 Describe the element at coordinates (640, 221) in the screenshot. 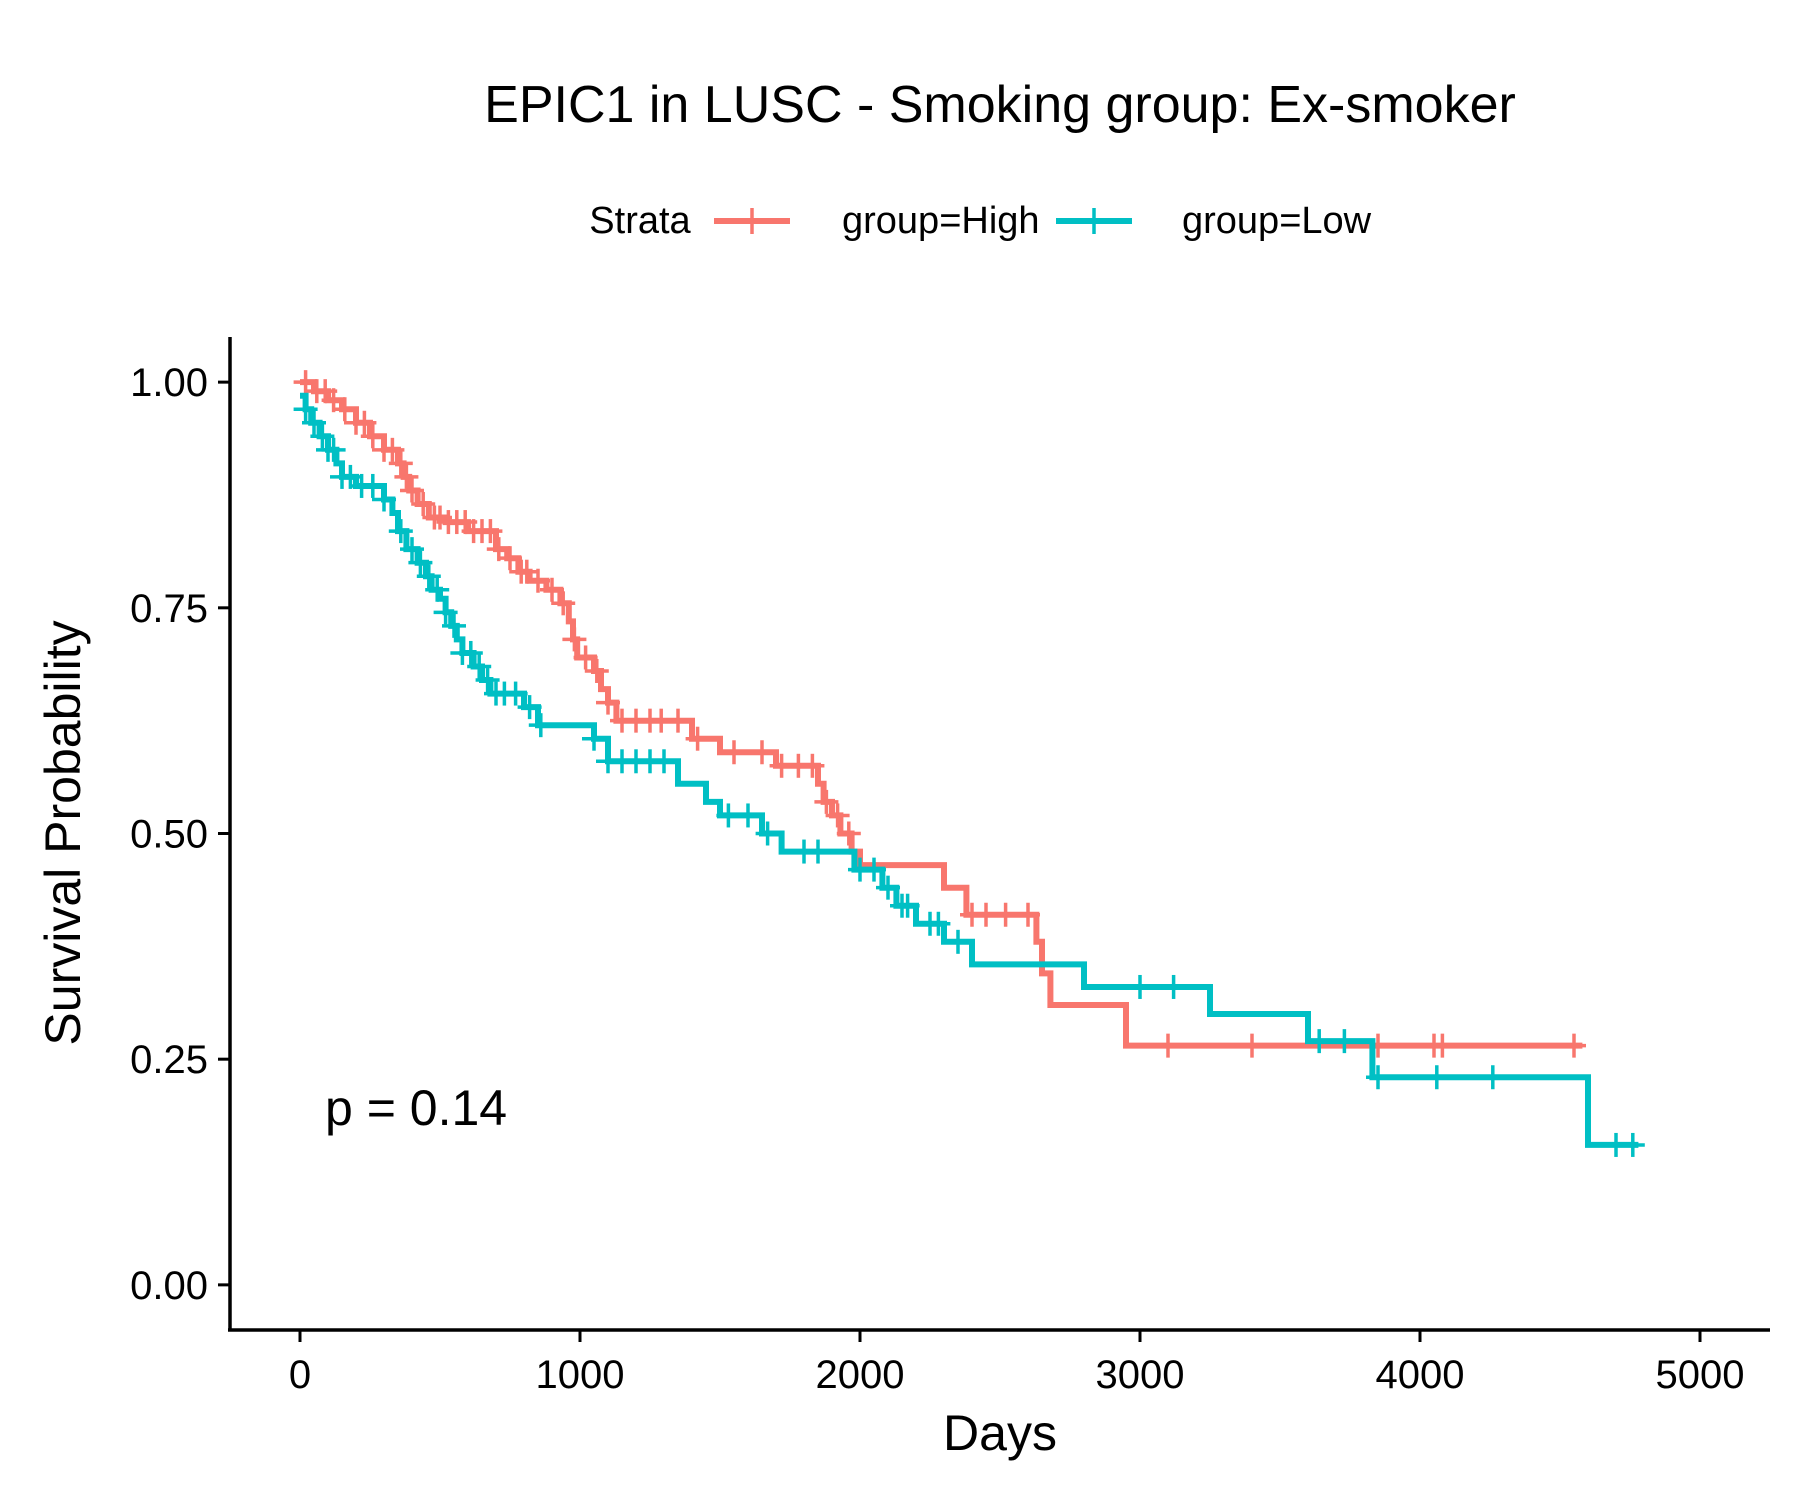

I see `legend-title: Strata` at that location.